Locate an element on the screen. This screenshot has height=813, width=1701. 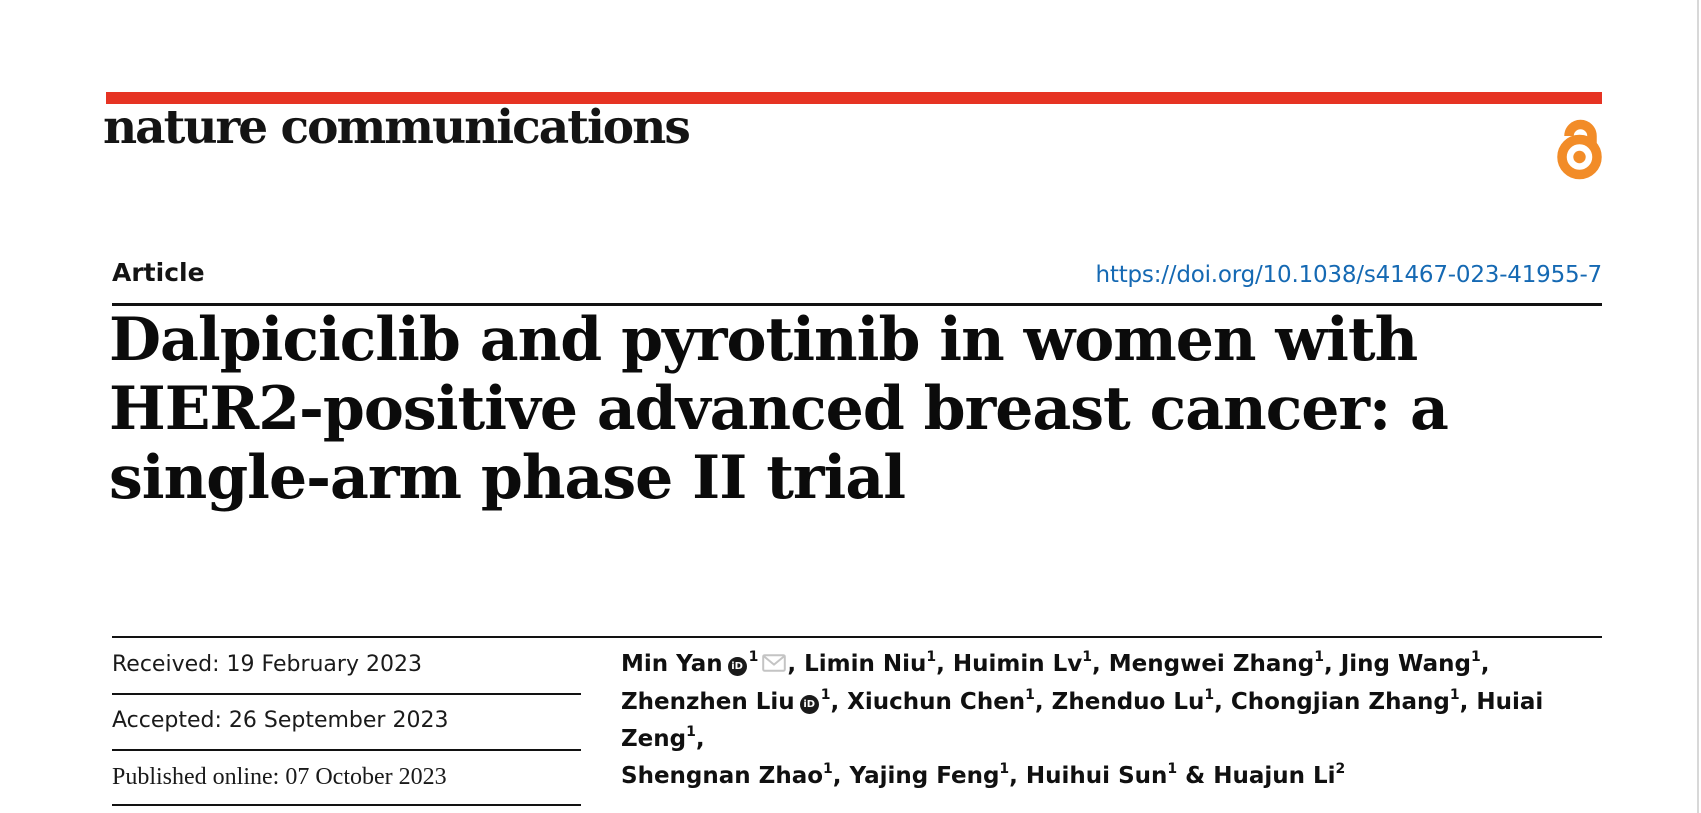
author-name: , Huihui Sun is located at coordinates (1088, 776).